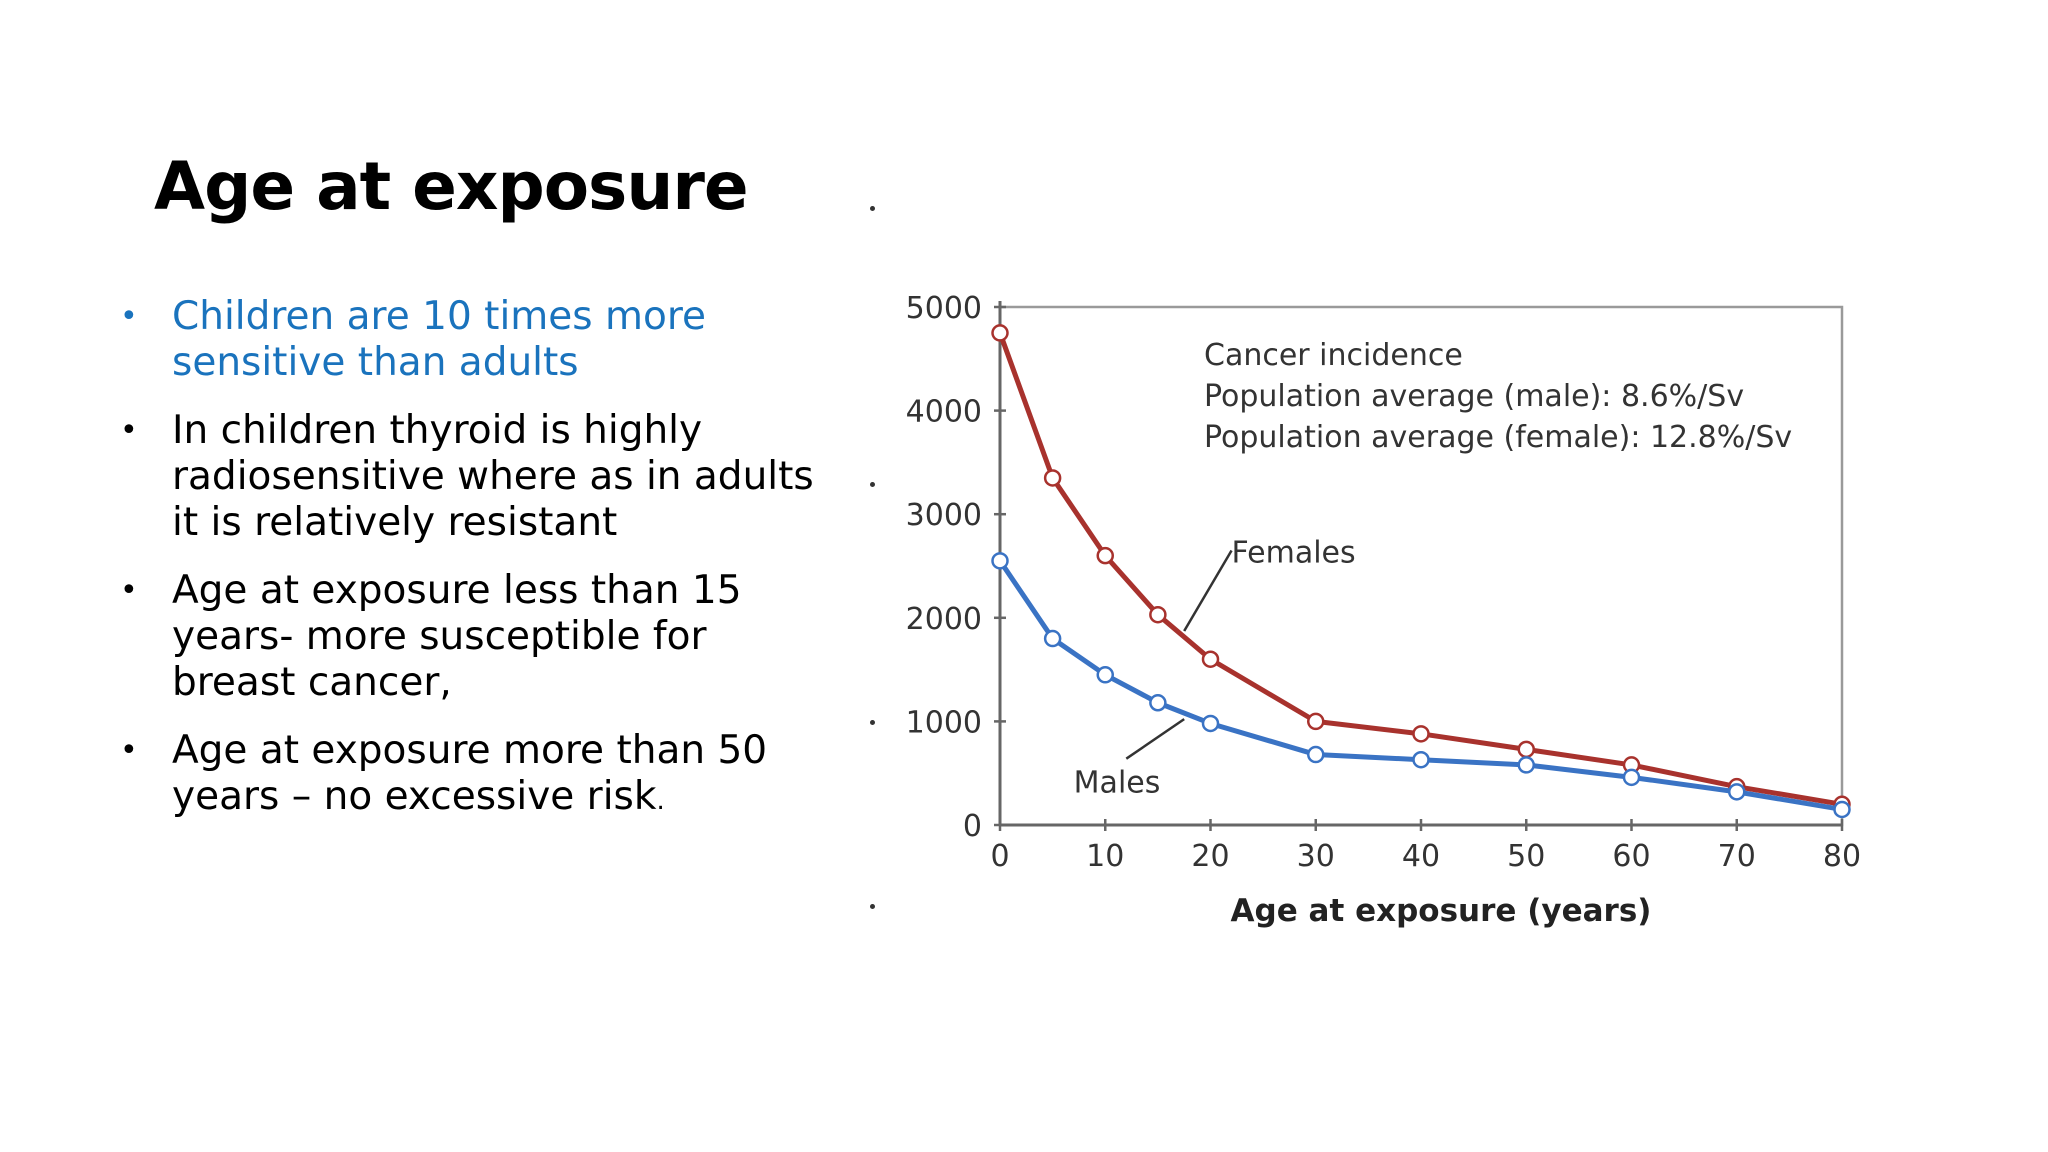  What do you see at coordinates (1333, 355) in the screenshot?
I see `chart-annotation: Cancer incidence` at bounding box center [1333, 355].